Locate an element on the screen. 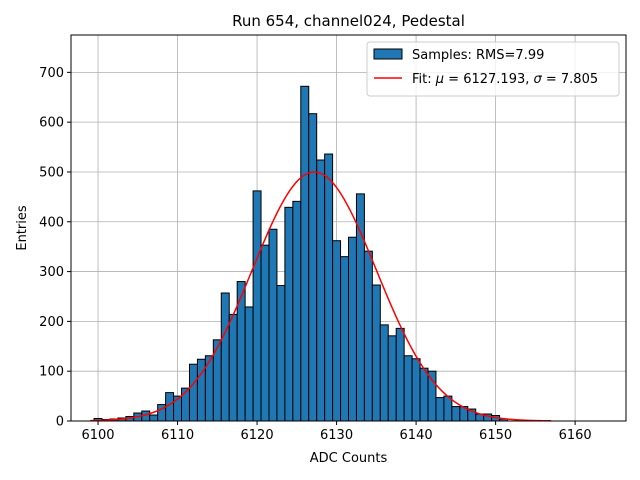  y-tick-label: 100 is located at coordinates (51, 372).